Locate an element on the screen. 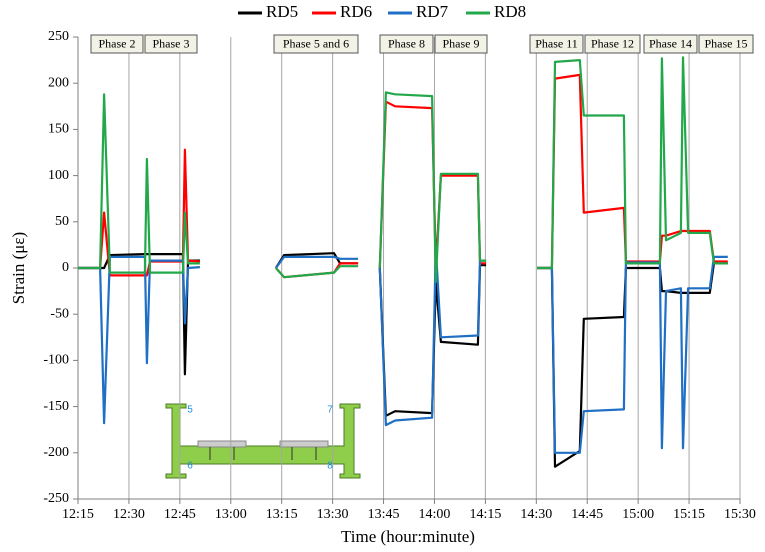 The image size is (765, 552). legend-label: RD8 is located at coordinates (510, 11).